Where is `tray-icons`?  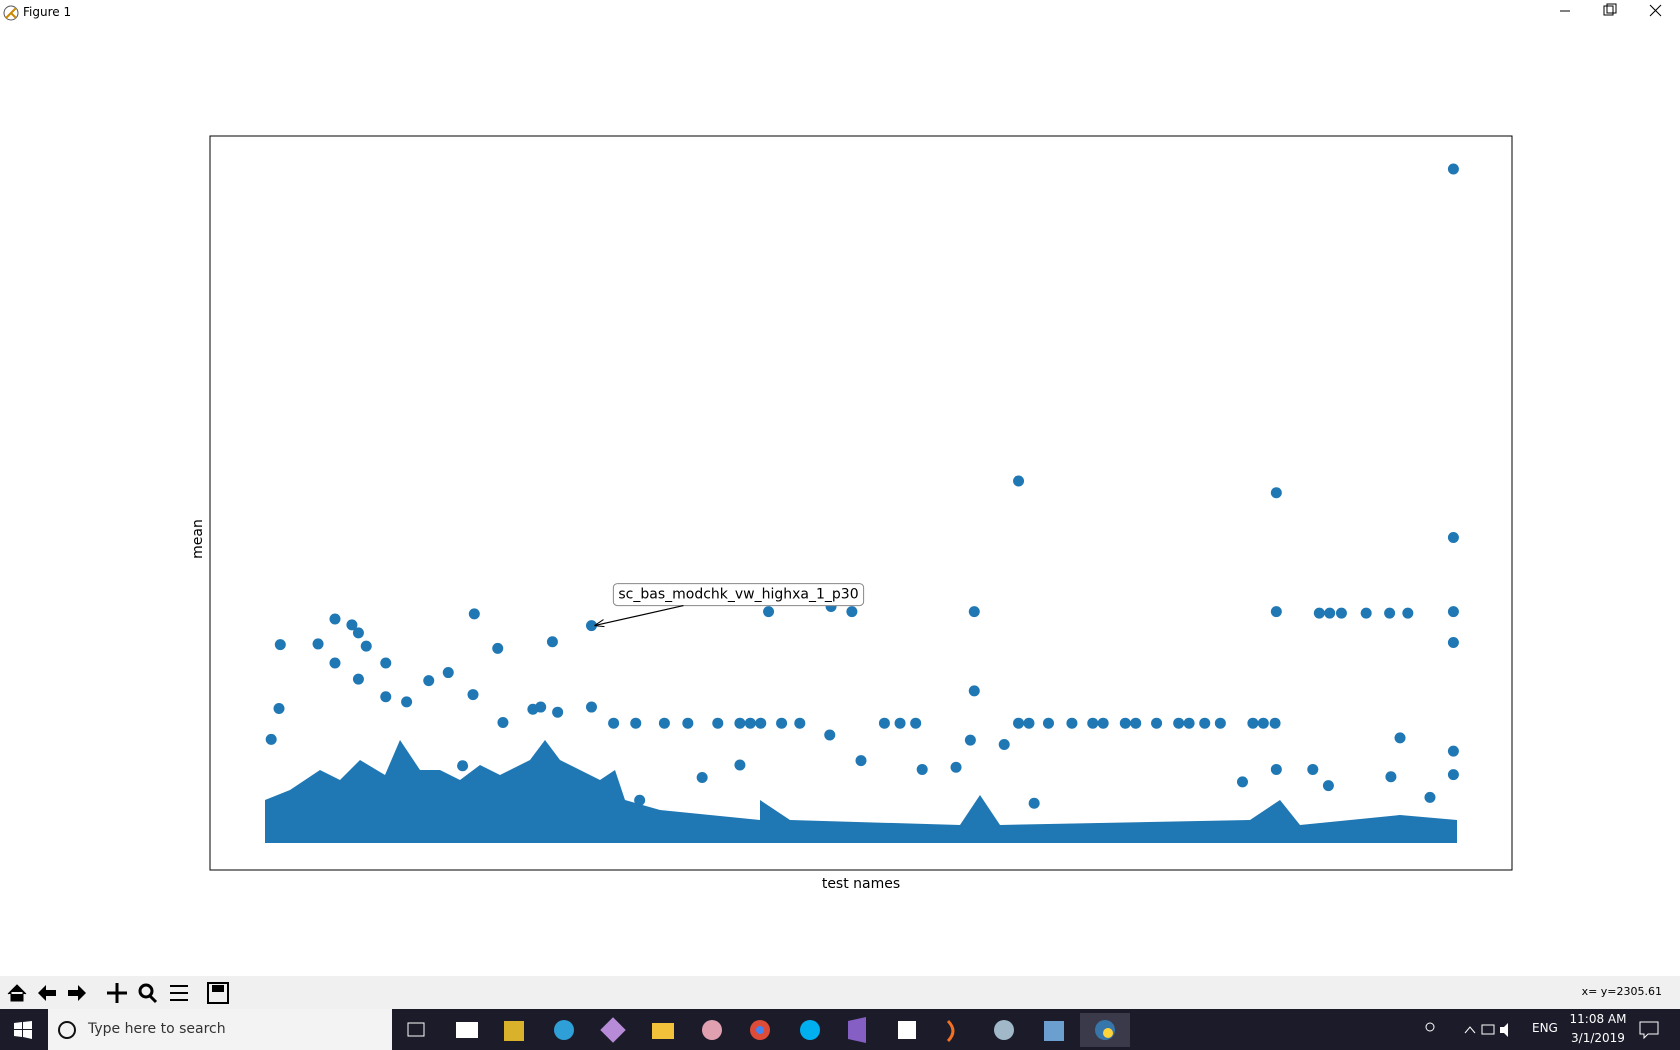 tray-icons is located at coordinates (1465, 1030).